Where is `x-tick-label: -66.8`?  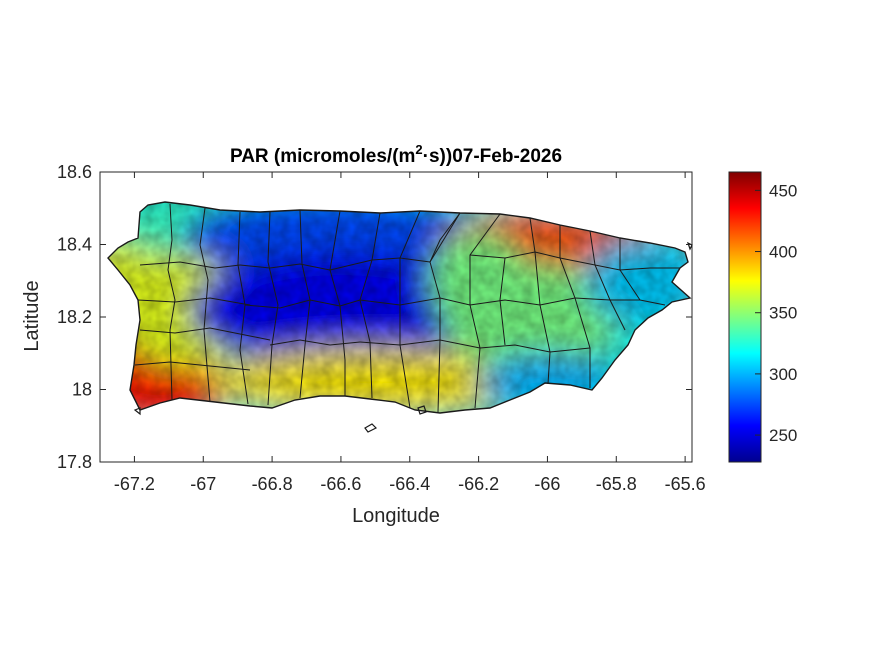 x-tick-label: -66.8 is located at coordinates (272, 484).